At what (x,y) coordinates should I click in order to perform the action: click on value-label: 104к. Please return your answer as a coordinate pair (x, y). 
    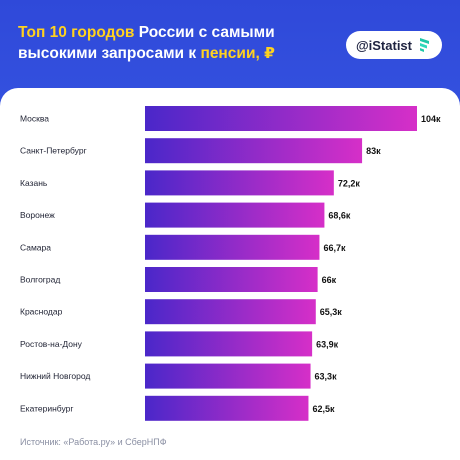
    Looking at the image, I should click on (431, 119).